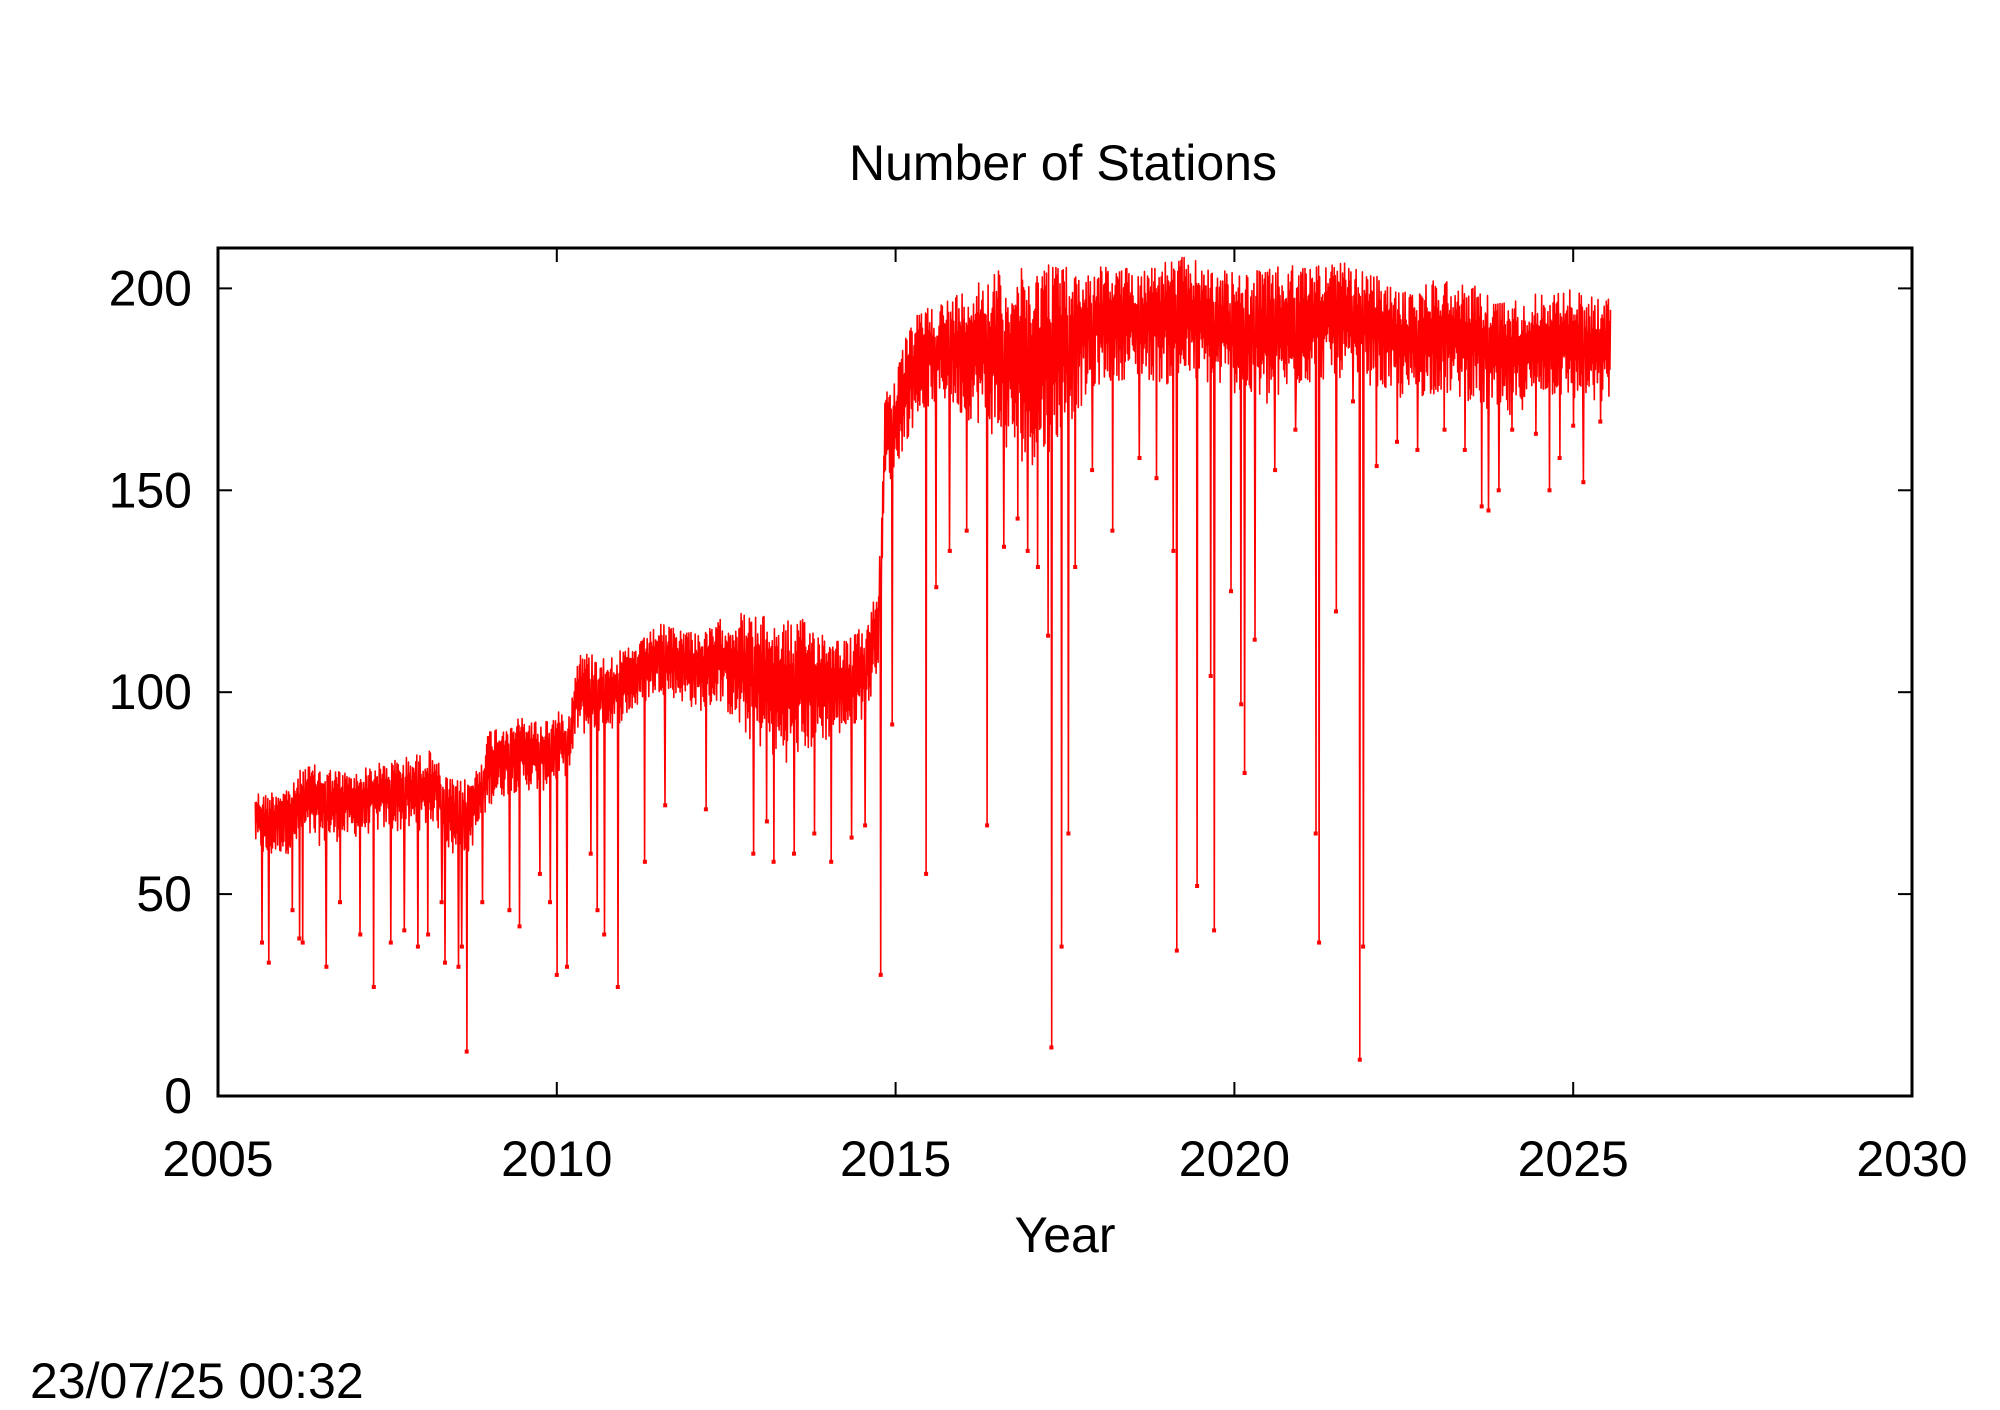 The width and height of the screenshot is (2000, 1410). Describe the element at coordinates (197, 1381) in the screenshot. I see `timestamp: 23/07/25 00:32` at that location.